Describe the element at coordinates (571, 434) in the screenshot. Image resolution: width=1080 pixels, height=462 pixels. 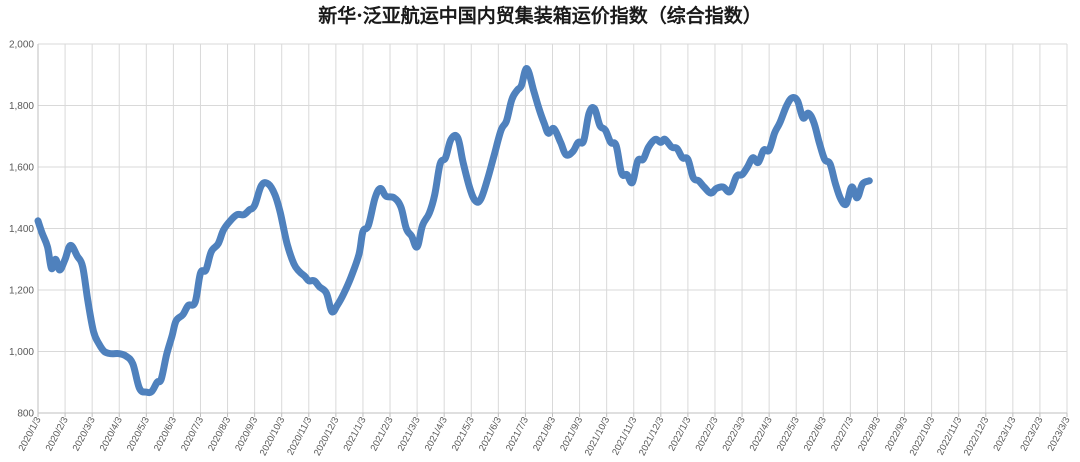
I see `x-tick-label: 2021/9/3` at that location.